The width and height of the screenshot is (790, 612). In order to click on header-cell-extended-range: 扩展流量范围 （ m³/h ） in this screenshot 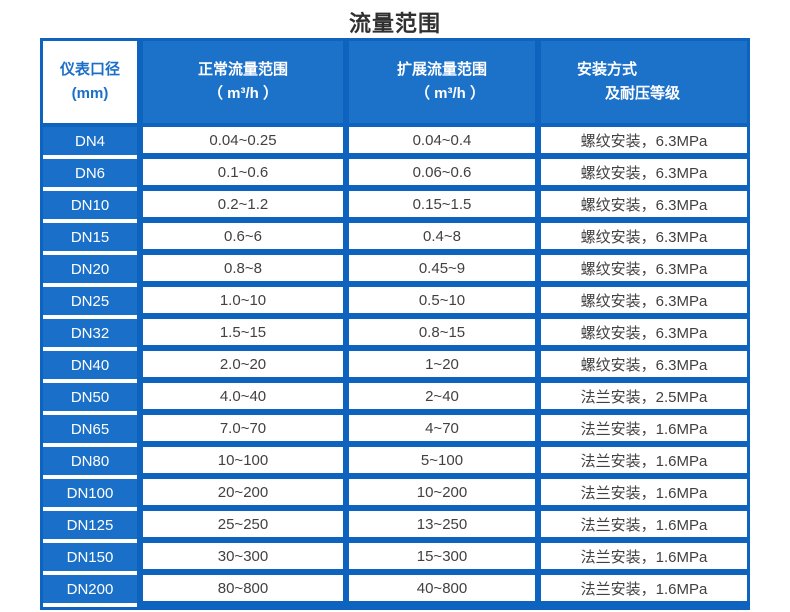, I will do `click(442, 82)`.